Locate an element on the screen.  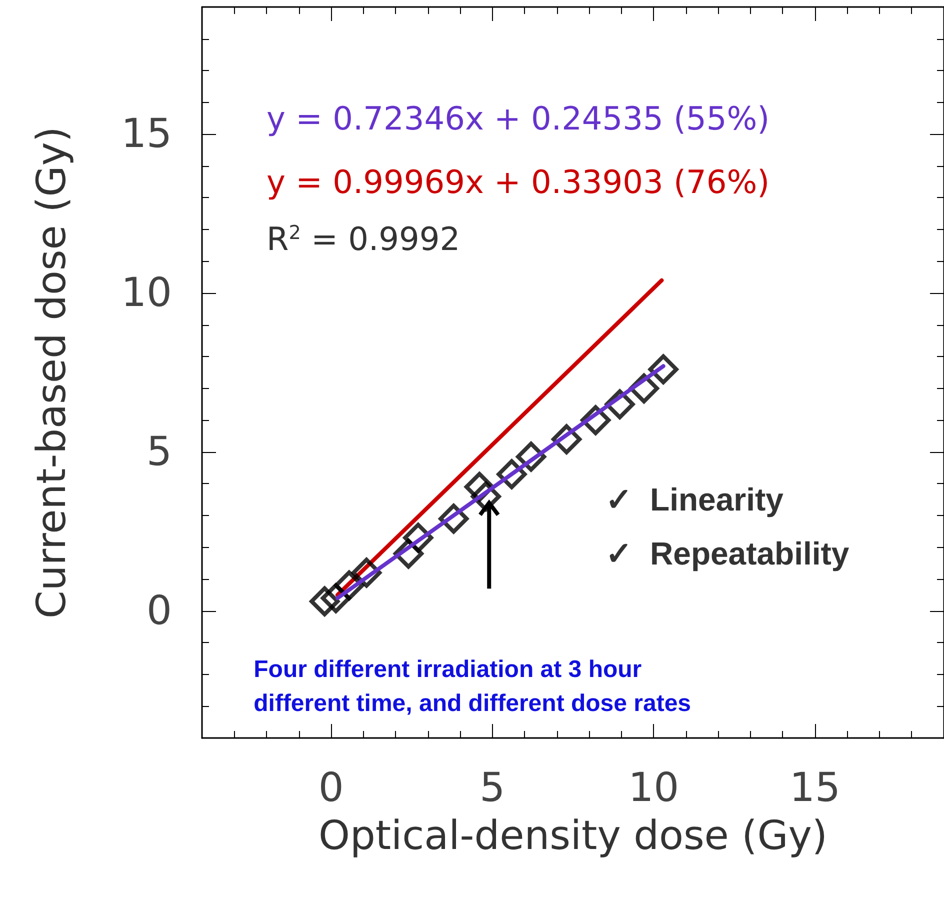
y-axis-title: Current-based dose (Gy) is located at coordinates (52, 372).